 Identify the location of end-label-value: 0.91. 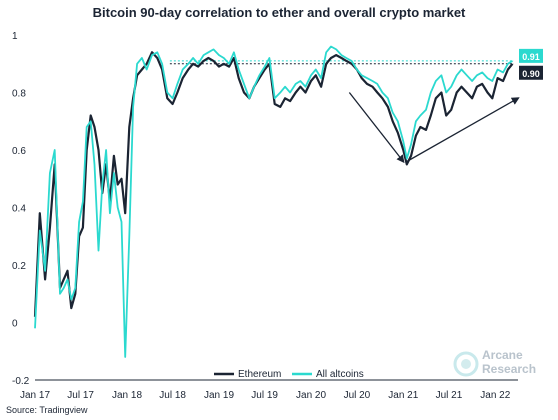
(531, 57).